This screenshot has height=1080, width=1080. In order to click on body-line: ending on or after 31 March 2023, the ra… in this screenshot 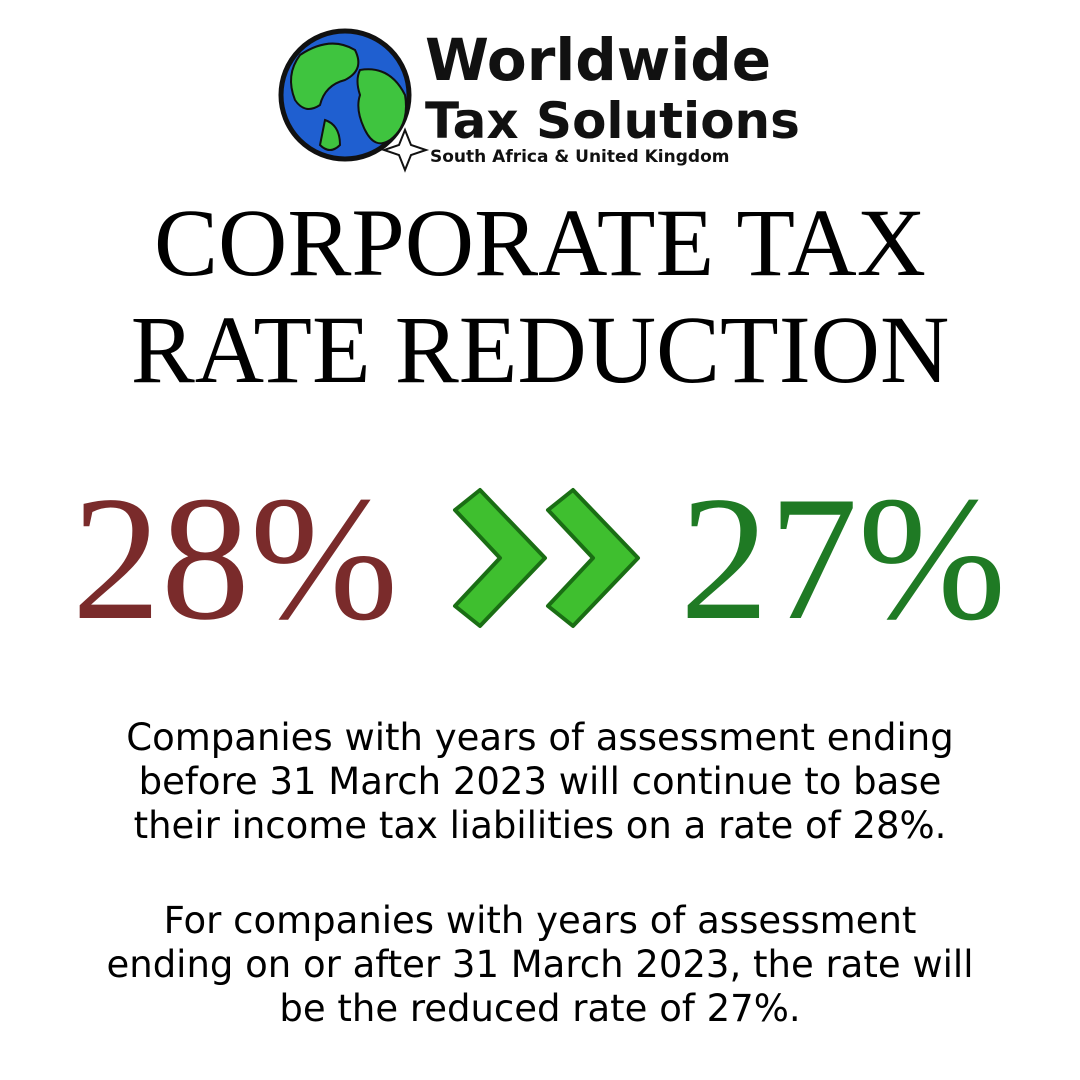, I will do `click(539, 964)`.